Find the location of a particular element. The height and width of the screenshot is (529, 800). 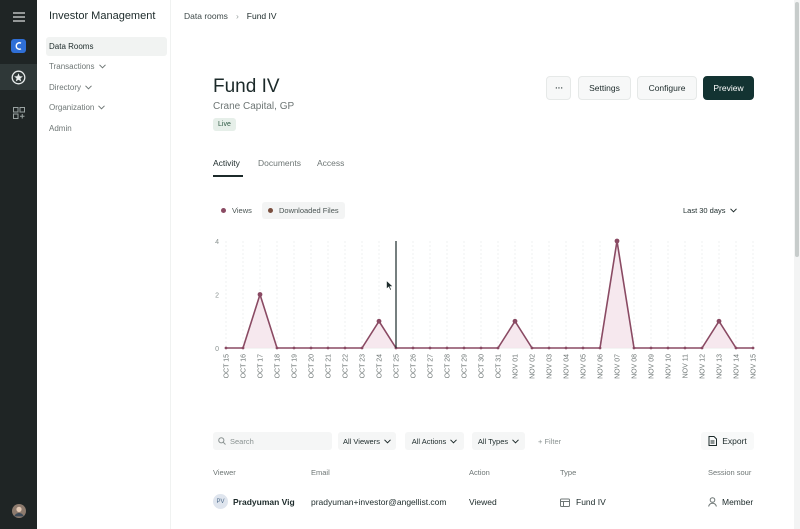

viewer-cell: PV Pradyuman Vig is located at coordinates (254, 501).